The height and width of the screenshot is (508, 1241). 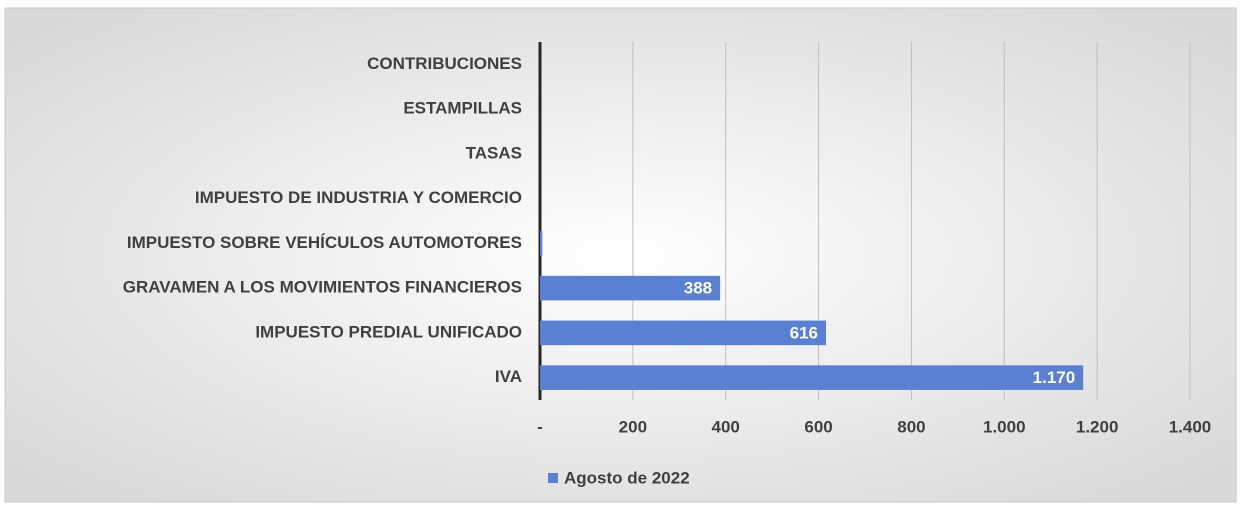 I want to click on y-tick-label: ESTAMPILLAS, so click(x=462, y=108).